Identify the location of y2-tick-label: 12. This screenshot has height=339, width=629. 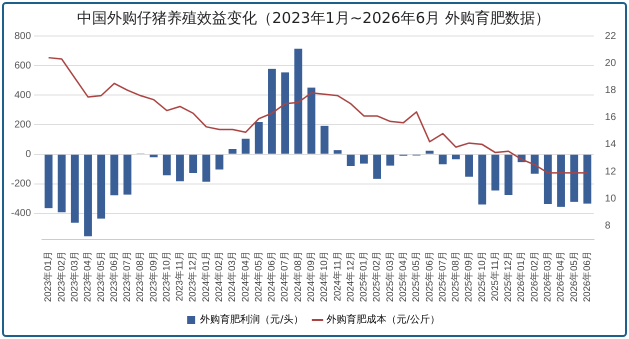
(610, 172).